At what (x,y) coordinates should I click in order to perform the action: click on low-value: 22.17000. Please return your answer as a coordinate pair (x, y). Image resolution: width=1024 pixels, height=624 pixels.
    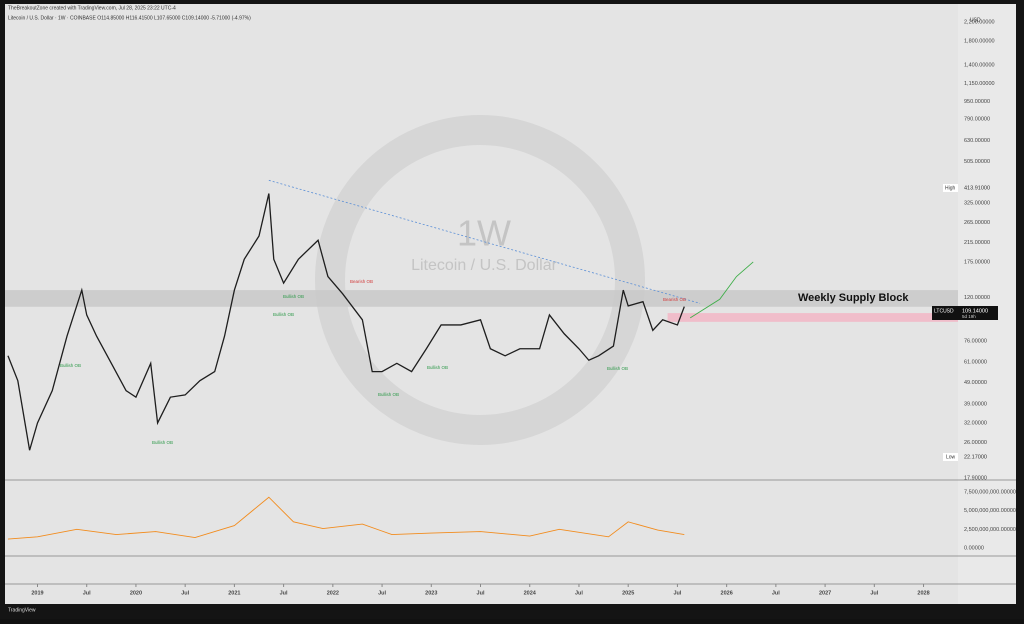
    Looking at the image, I should click on (975, 457).